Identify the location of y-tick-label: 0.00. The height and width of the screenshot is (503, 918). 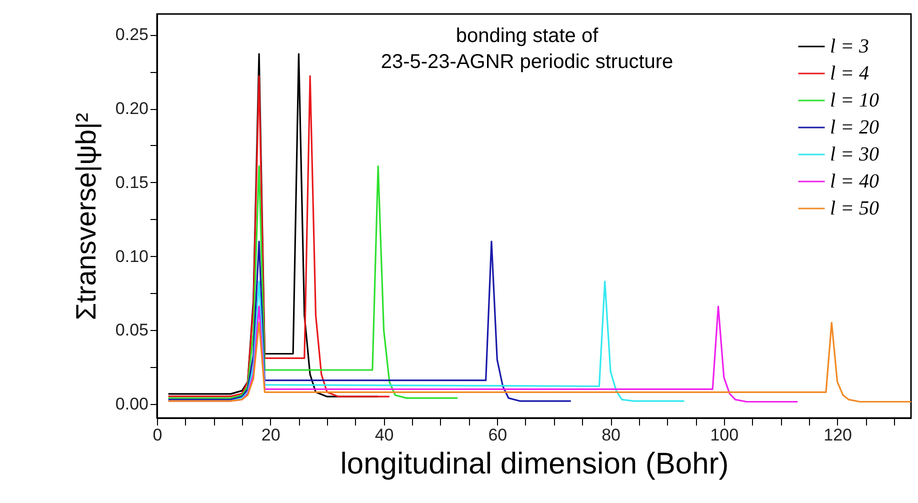
(131, 404).